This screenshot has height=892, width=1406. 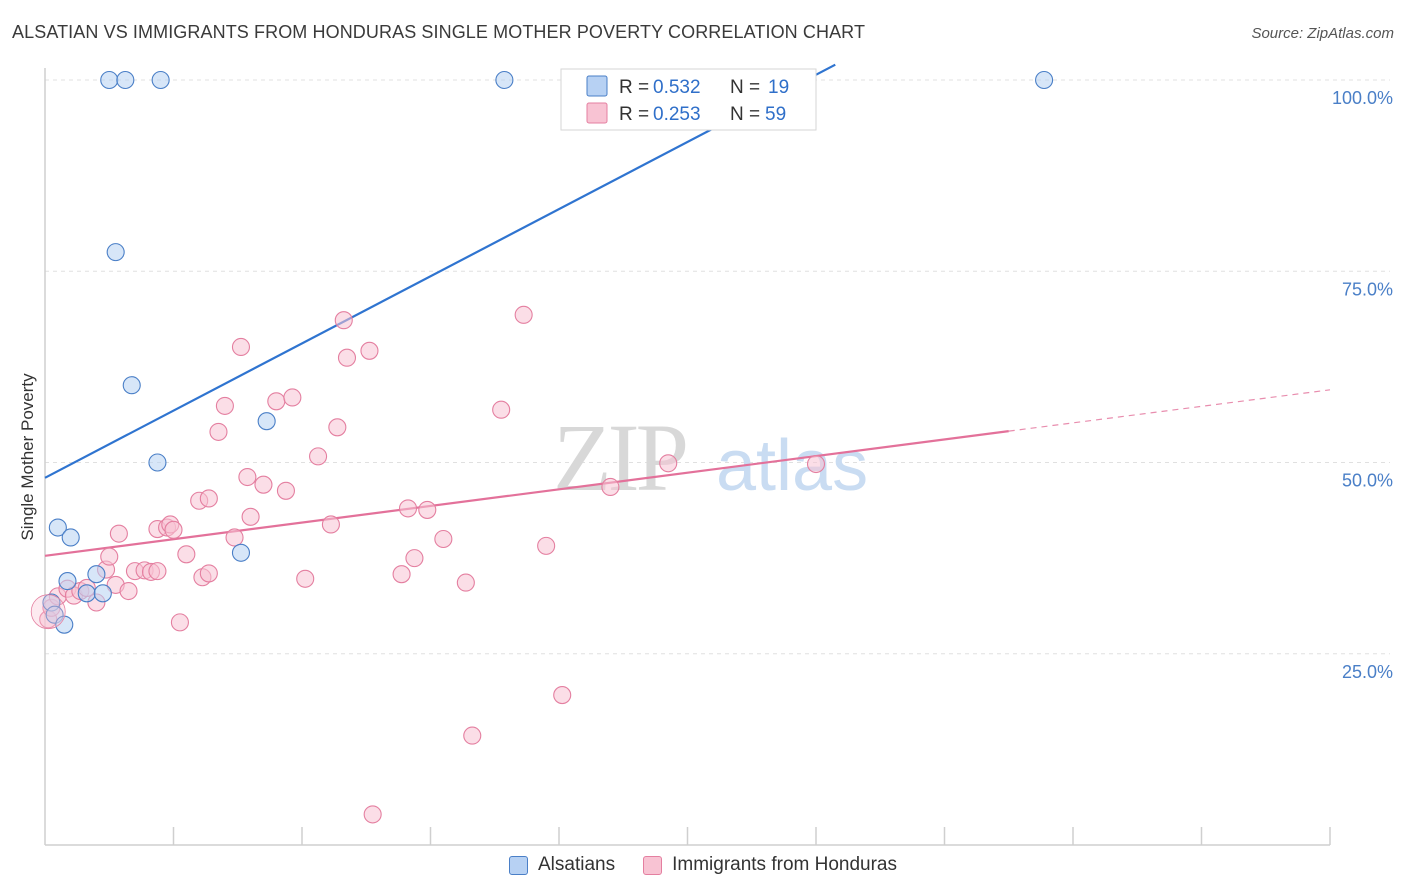 What do you see at coordinates (1322, 33) in the screenshot?
I see `chart-source: Source: ZipAtlas.com` at bounding box center [1322, 33].